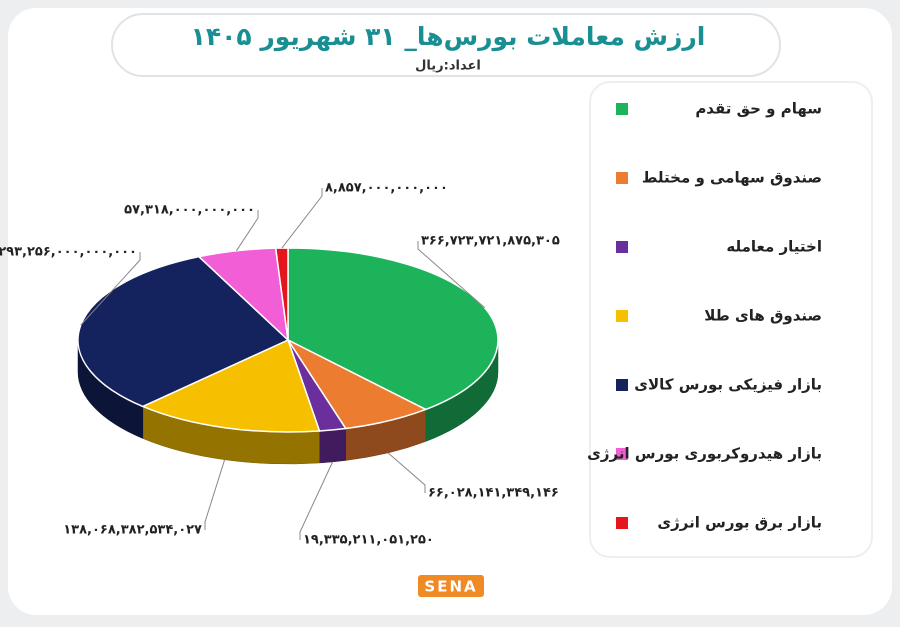  What do you see at coordinates (704, 454) in the screenshot?
I see `legend-label: بازار هیدروکربوری بورس انرژی` at bounding box center [704, 454].